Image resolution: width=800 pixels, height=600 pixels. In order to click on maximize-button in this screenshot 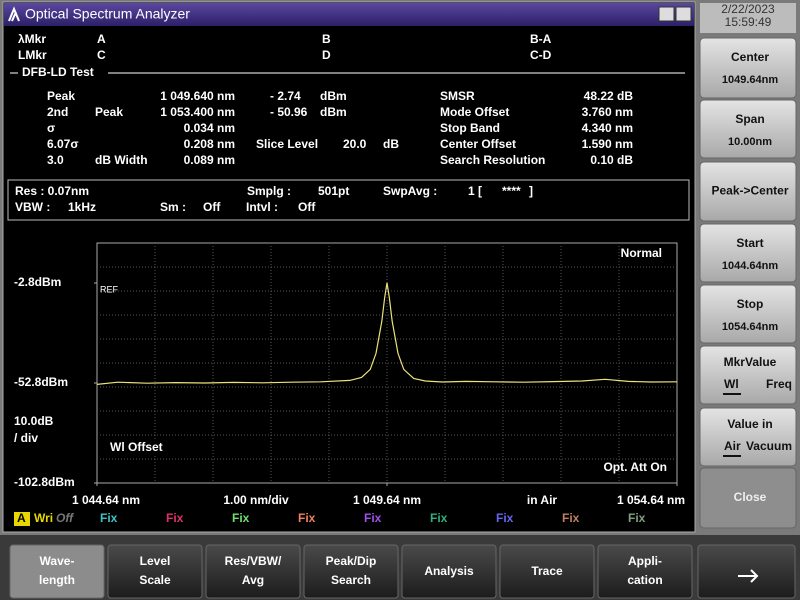, I will do `click(683, 14)`.